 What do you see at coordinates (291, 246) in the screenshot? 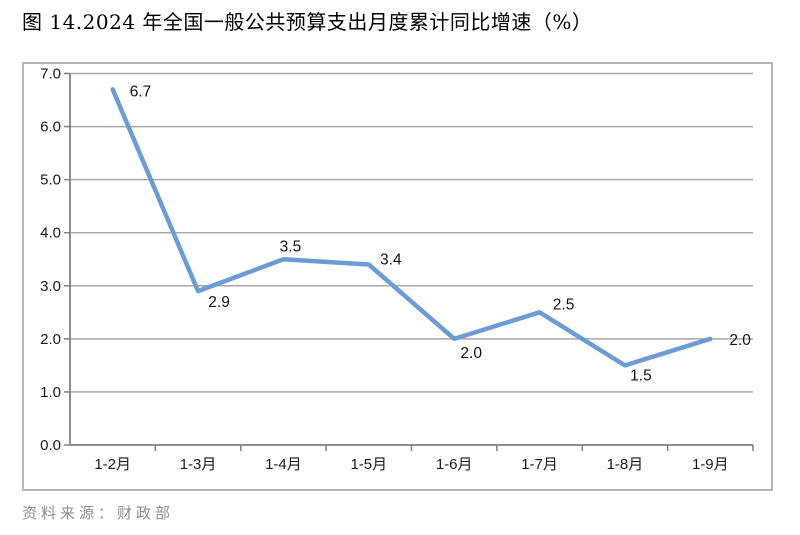
I see `data-label: 3.5` at bounding box center [291, 246].